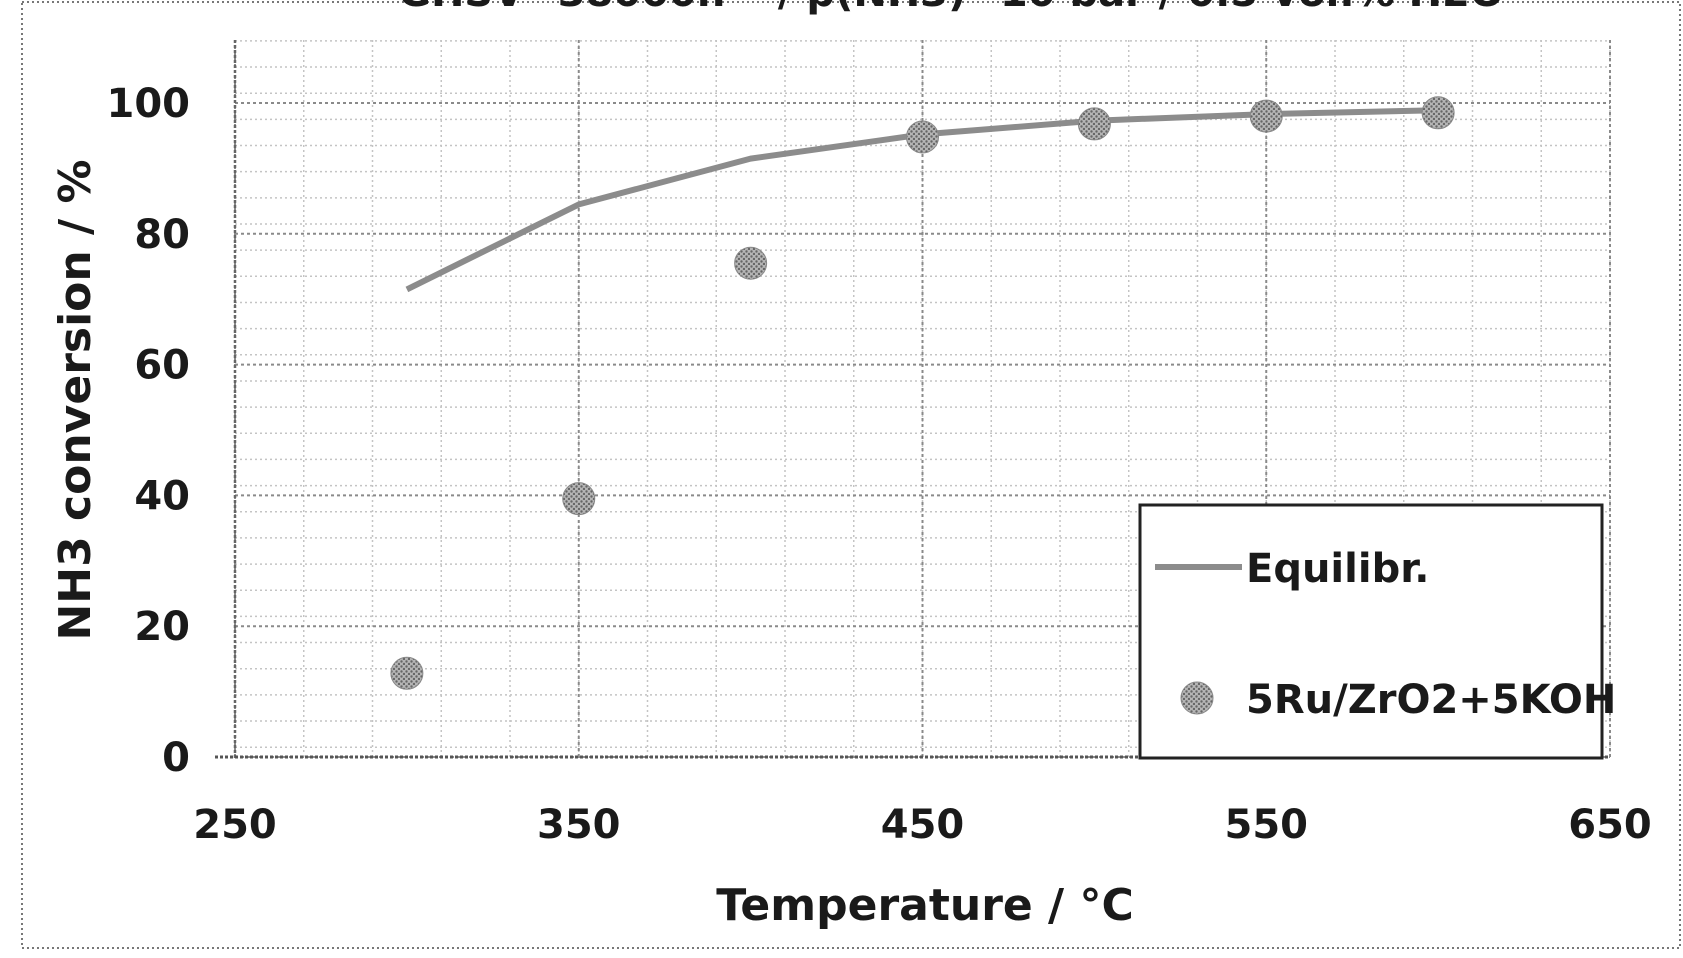  I want to click on x-tick-label: 450, so click(923, 825).